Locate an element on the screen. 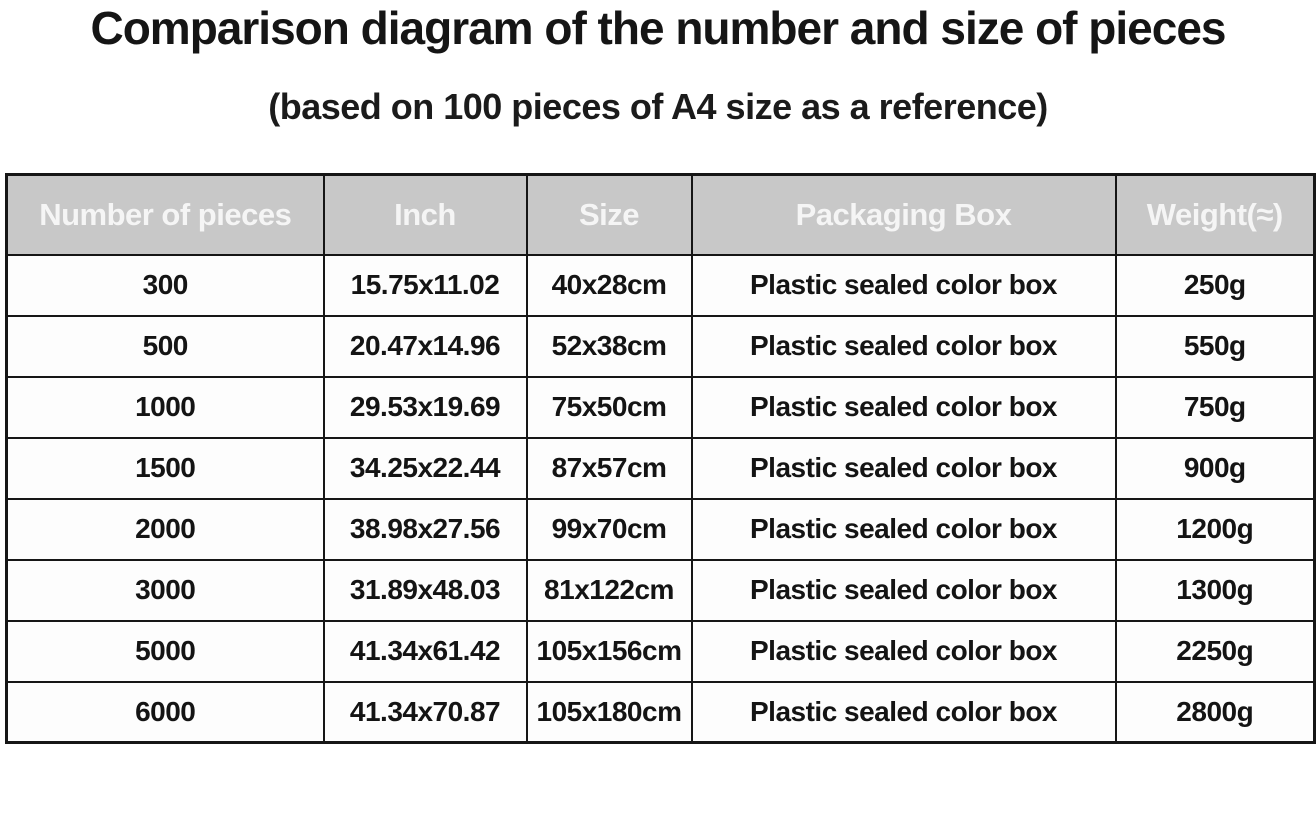 This screenshot has height=822, width=1316. cell-inch: 20.47x14.96 is located at coordinates (425, 346).